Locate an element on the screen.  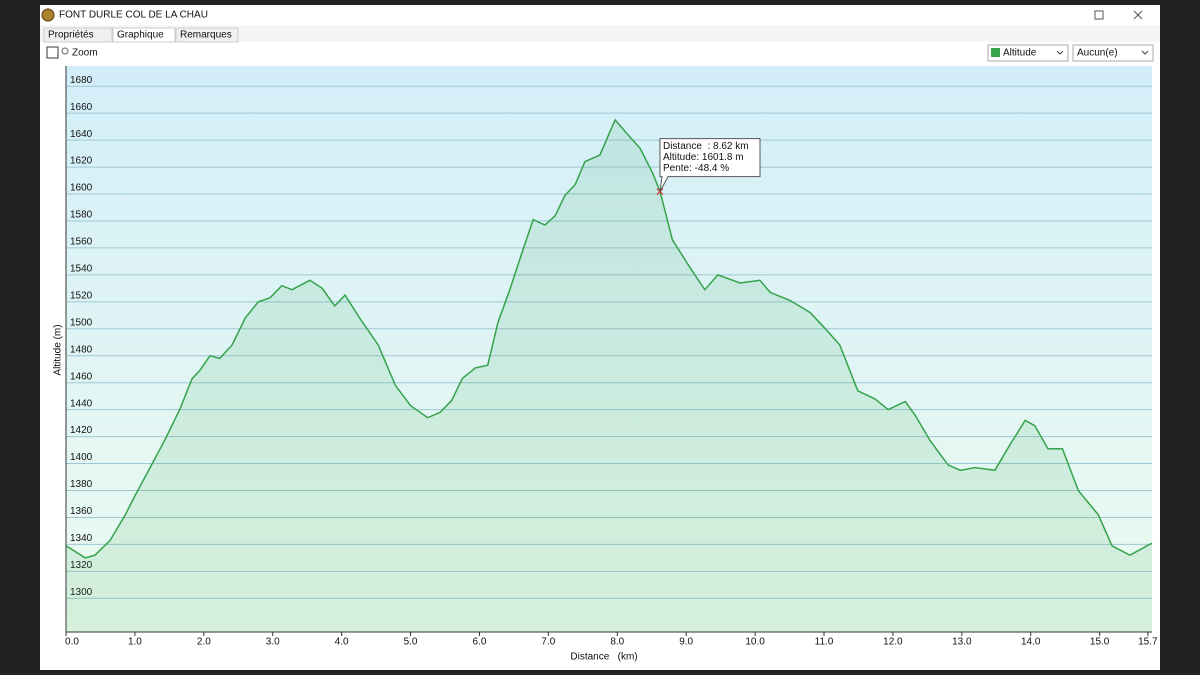
x-tick-label: 15.0 is located at coordinates (1100, 642).